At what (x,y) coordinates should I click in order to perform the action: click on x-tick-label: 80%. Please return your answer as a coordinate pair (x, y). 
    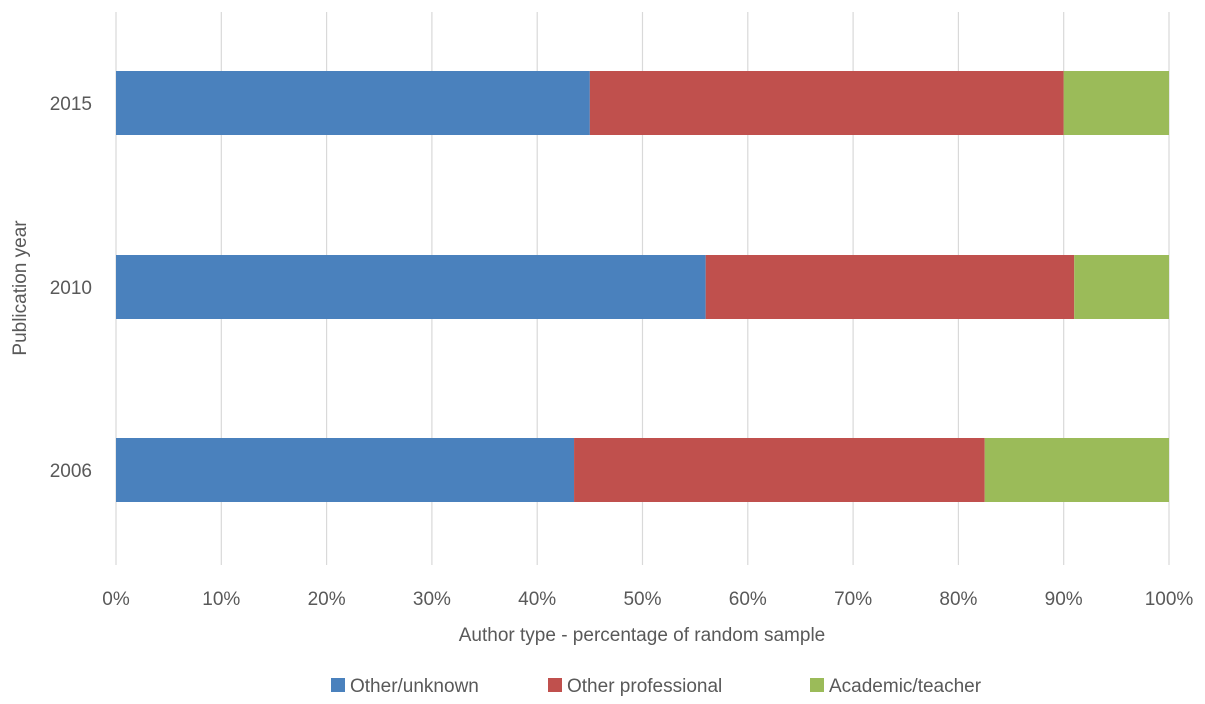
    Looking at the image, I should click on (958, 599).